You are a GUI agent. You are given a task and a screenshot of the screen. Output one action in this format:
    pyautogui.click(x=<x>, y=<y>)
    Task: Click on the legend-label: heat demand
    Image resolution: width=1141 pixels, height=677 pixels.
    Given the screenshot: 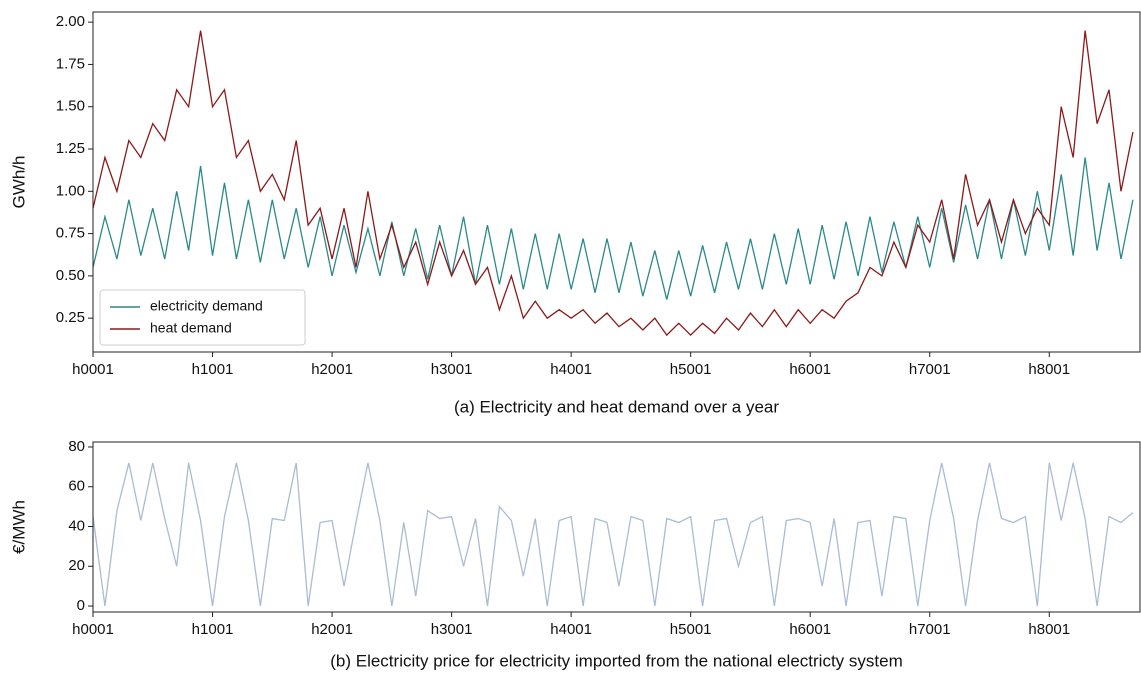 What is the action you would take?
    pyautogui.click(x=191, y=328)
    